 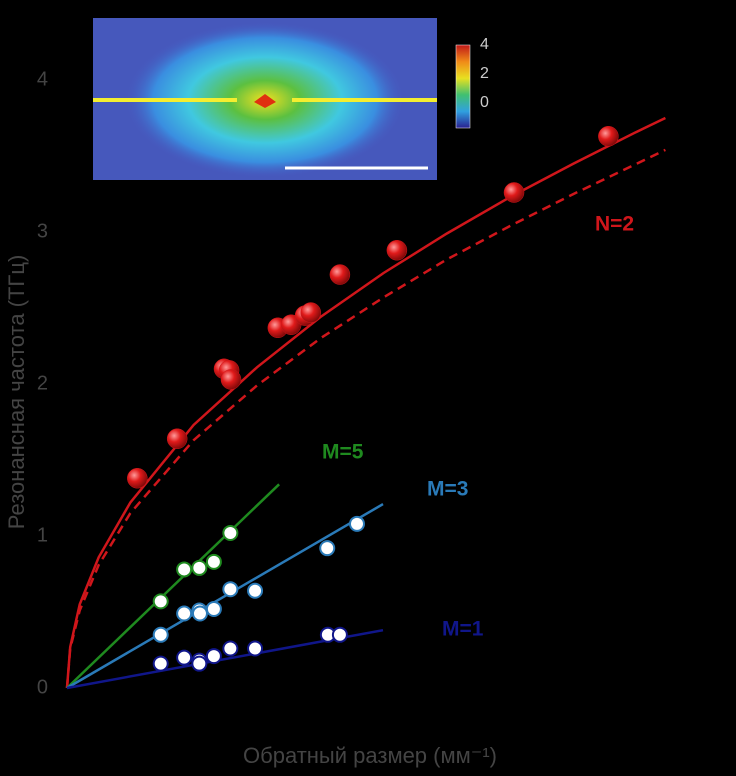 I want to click on series-label: M=1, so click(x=463, y=629).